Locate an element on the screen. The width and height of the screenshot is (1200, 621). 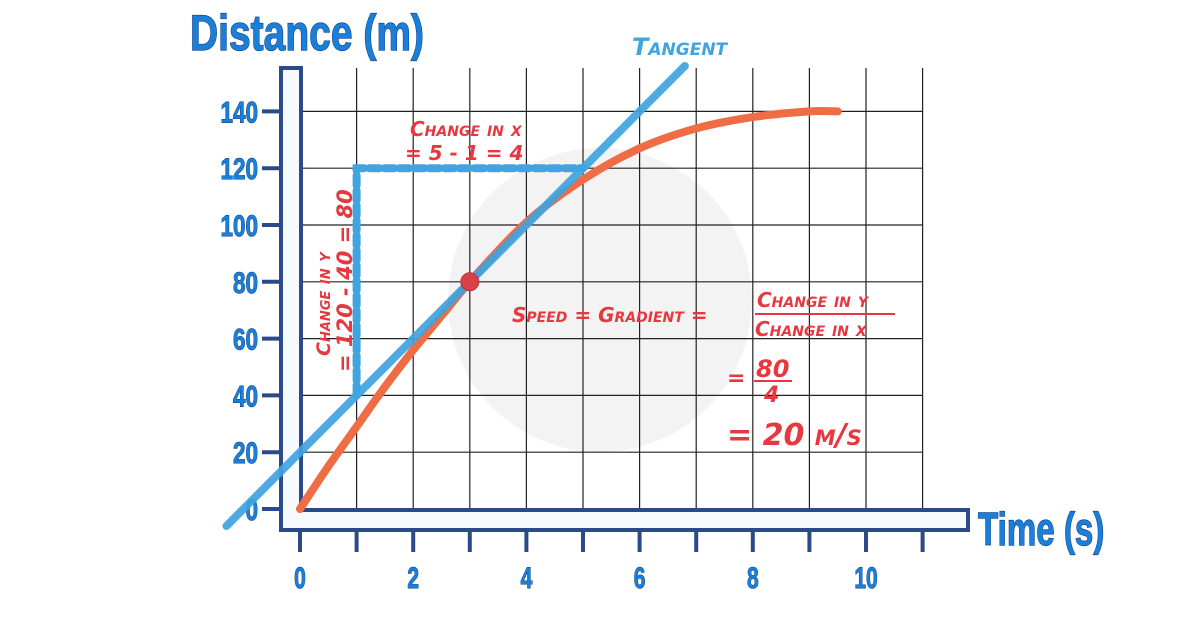
y-tick-label: 80 is located at coordinates (245, 283).